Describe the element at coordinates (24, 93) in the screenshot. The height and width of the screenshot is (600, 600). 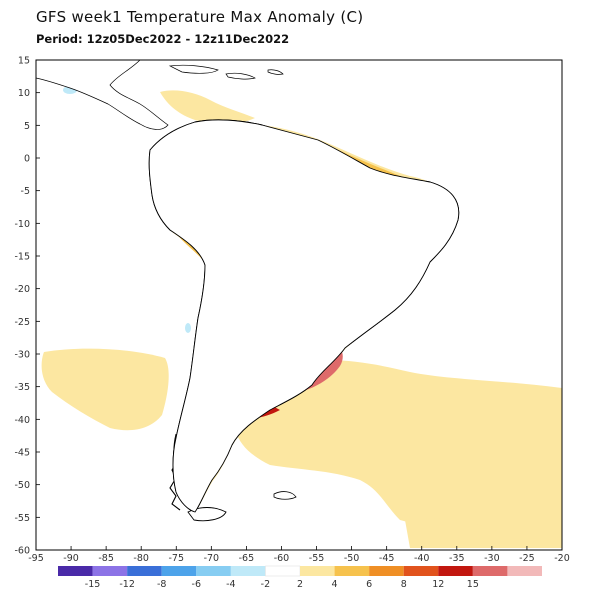
I see `lat-tick-label: 10` at that location.